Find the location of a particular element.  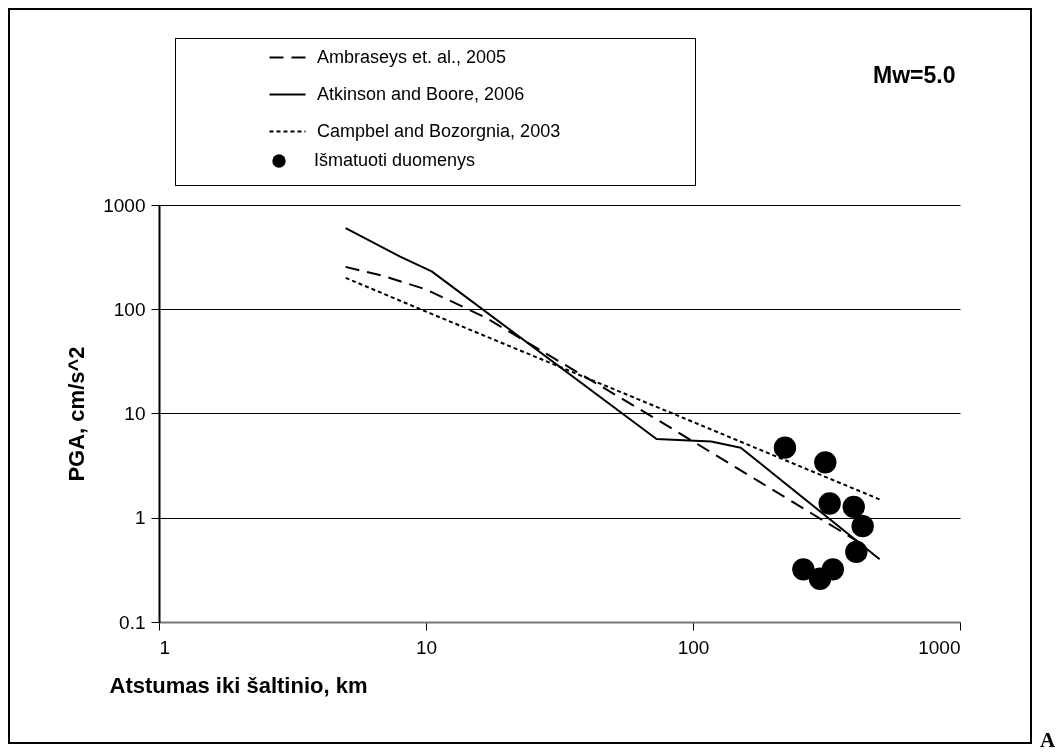

legend-label: Ambraseys et. al., 2005 is located at coordinates (412, 56).